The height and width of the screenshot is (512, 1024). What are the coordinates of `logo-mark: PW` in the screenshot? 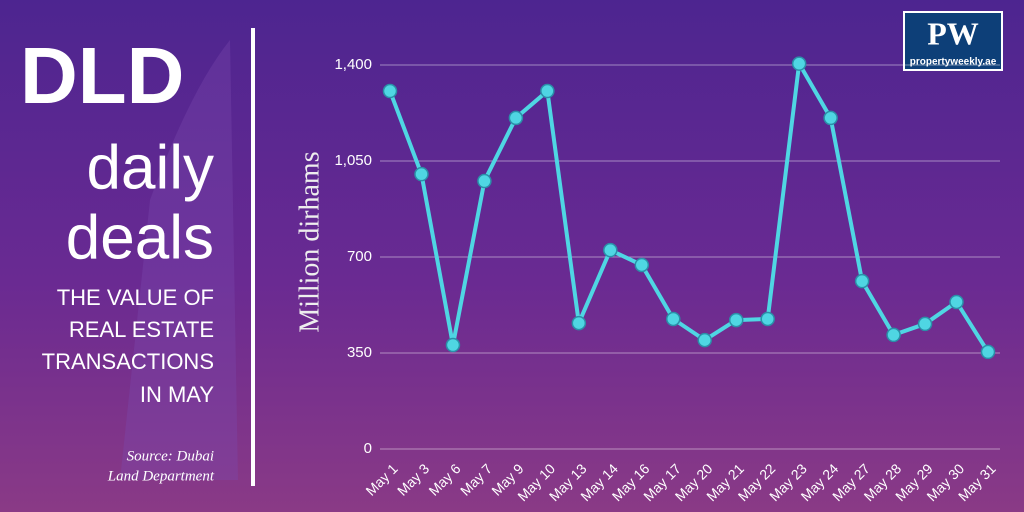 It's located at (953, 33).